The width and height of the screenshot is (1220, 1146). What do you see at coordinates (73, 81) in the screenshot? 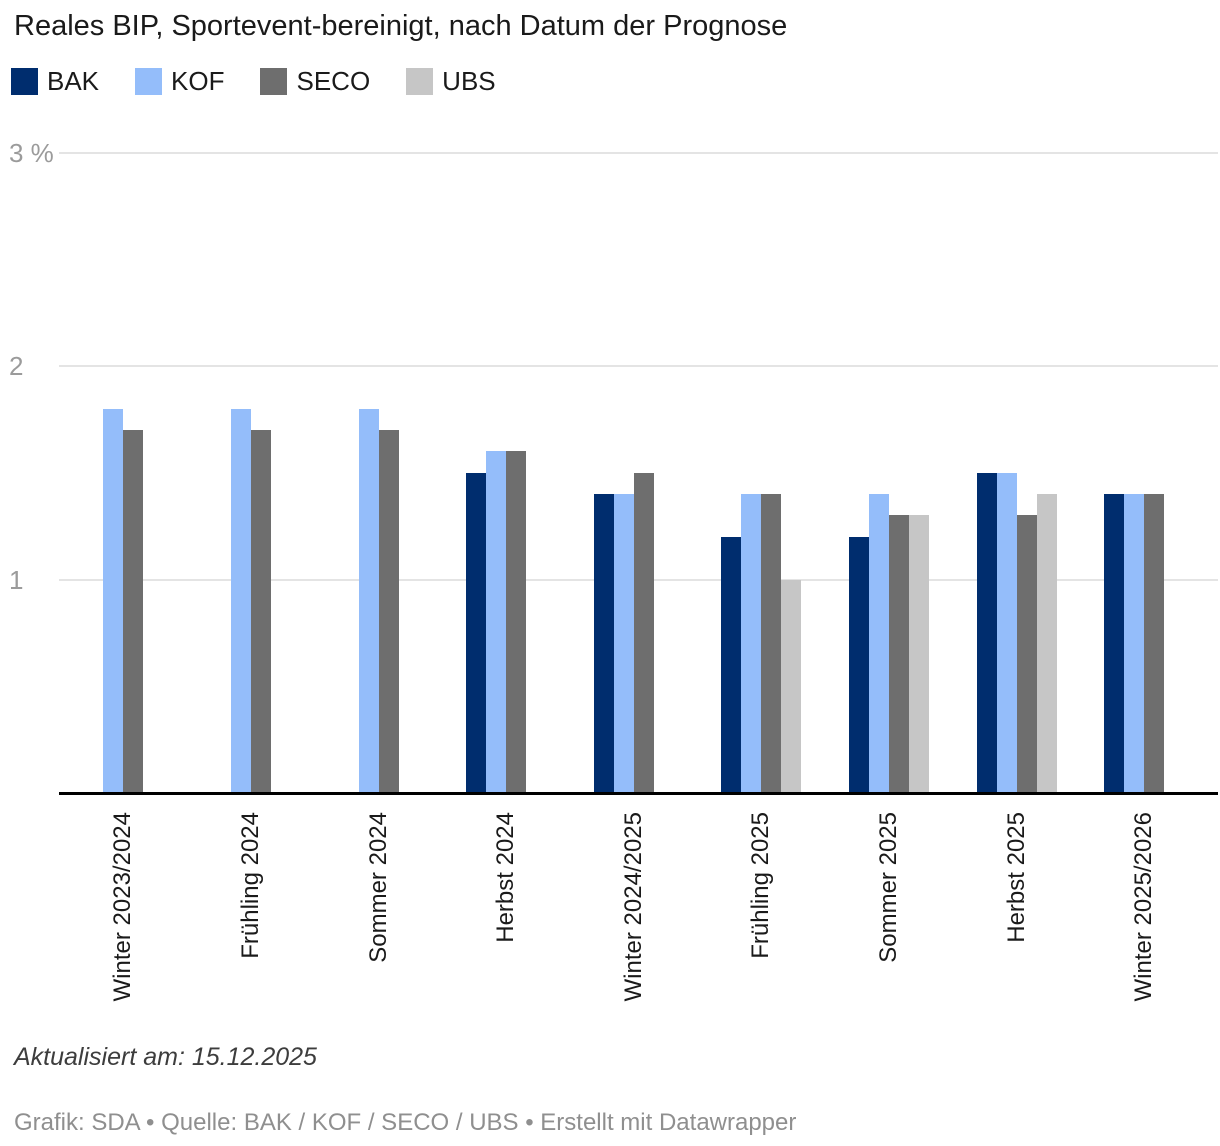
I see `legend-label-bak: BAK` at bounding box center [73, 81].